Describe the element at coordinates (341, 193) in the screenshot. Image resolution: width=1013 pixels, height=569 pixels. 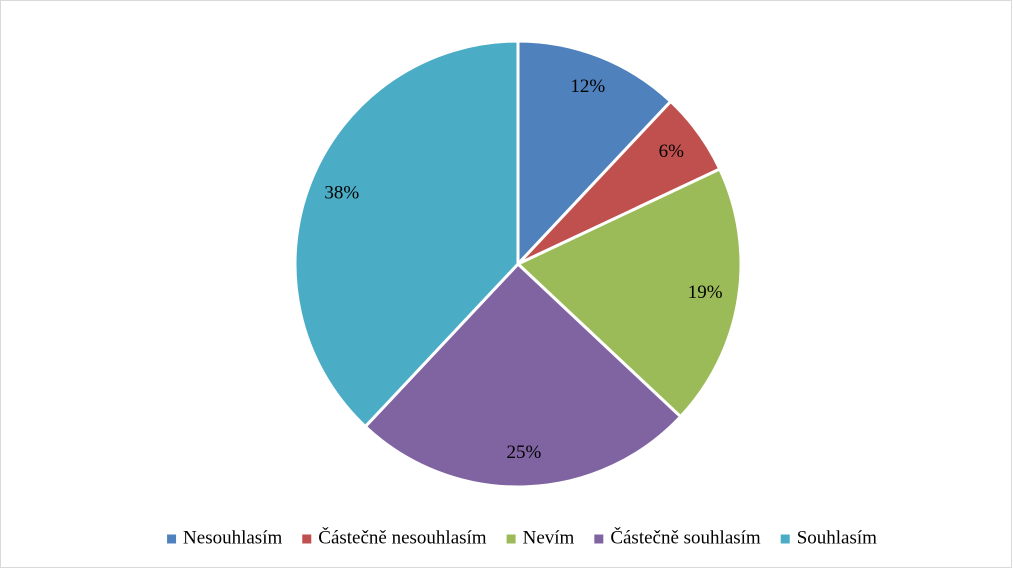
I see `data-label: 38%` at that location.